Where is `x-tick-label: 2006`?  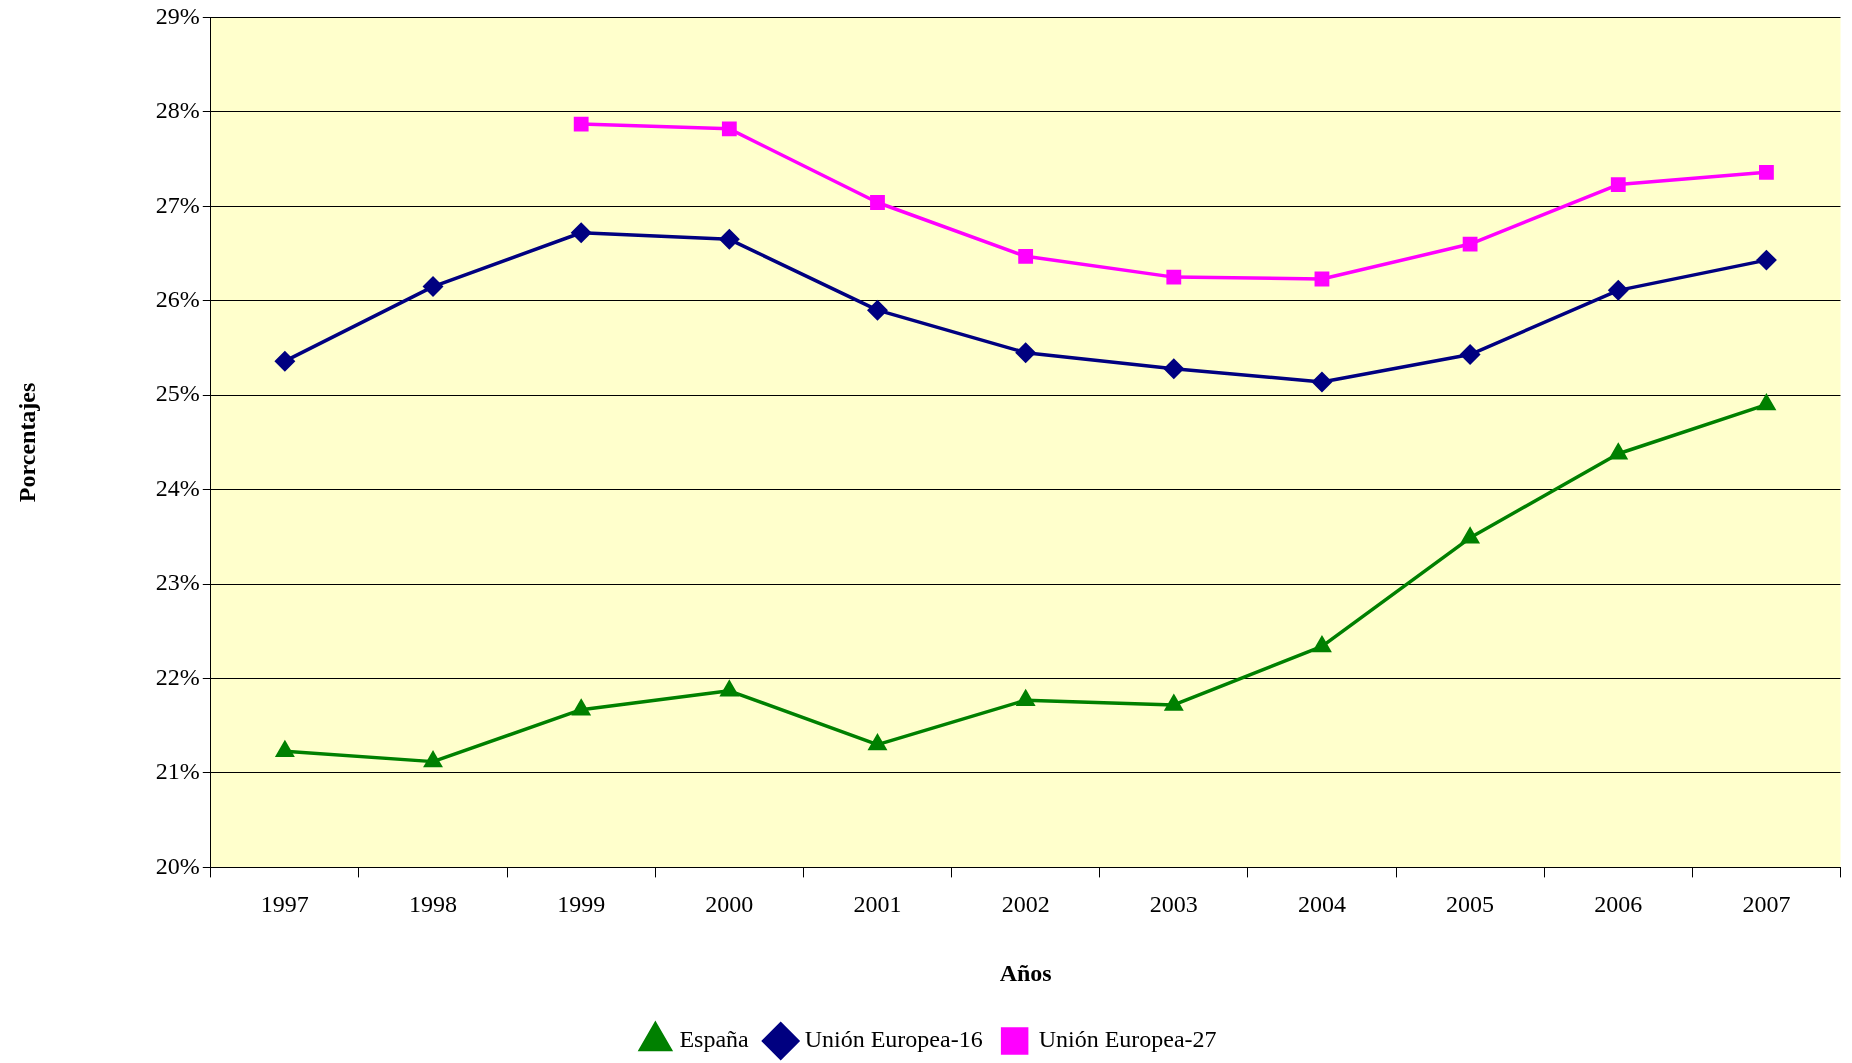 x-tick-label: 2006 is located at coordinates (1618, 904).